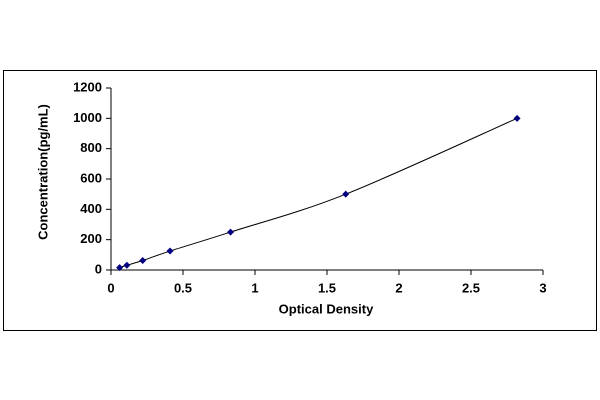  What do you see at coordinates (98, 268) in the screenshot?
I see `y-tick-label: 0` at bounding box center [98, 268].